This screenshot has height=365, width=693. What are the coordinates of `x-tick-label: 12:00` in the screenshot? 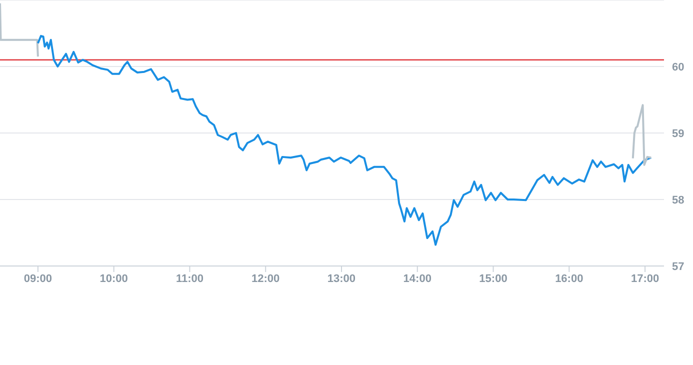 It's located at (266, 278).